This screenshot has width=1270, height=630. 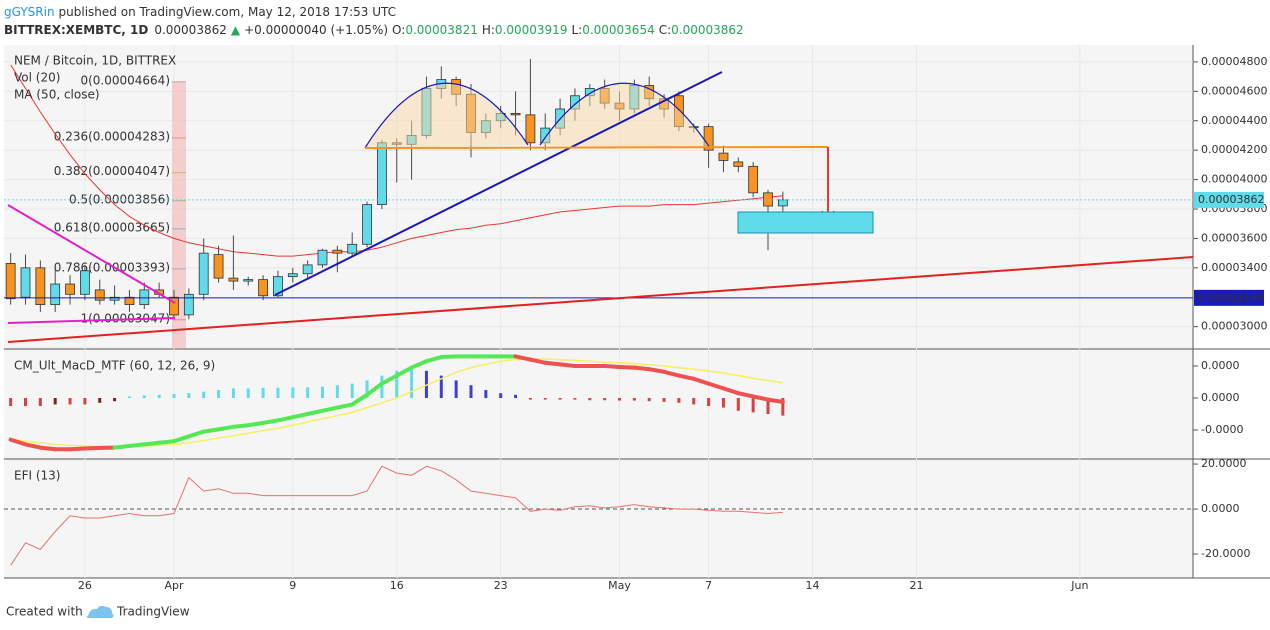 What do you see at coordinates (596, 147) in the screenshot?
I see `neckline` at bounding box center [596, 147].